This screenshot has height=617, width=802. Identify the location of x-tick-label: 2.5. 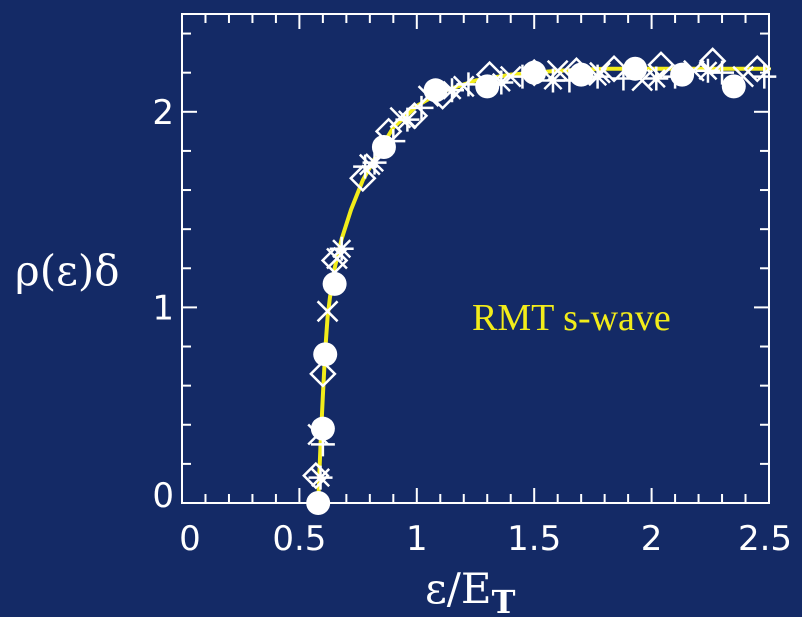
(765, 539).